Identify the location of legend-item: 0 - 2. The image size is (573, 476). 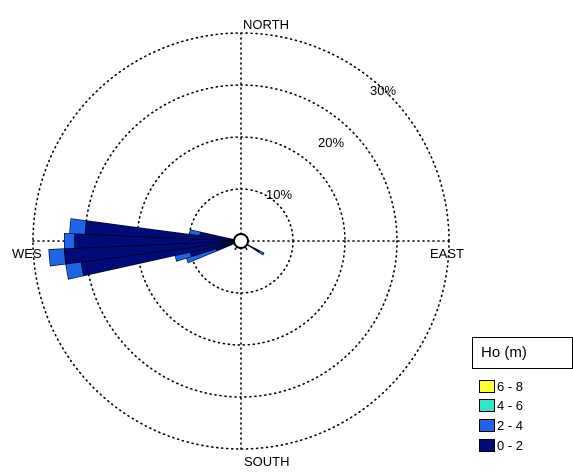
(501, 446).